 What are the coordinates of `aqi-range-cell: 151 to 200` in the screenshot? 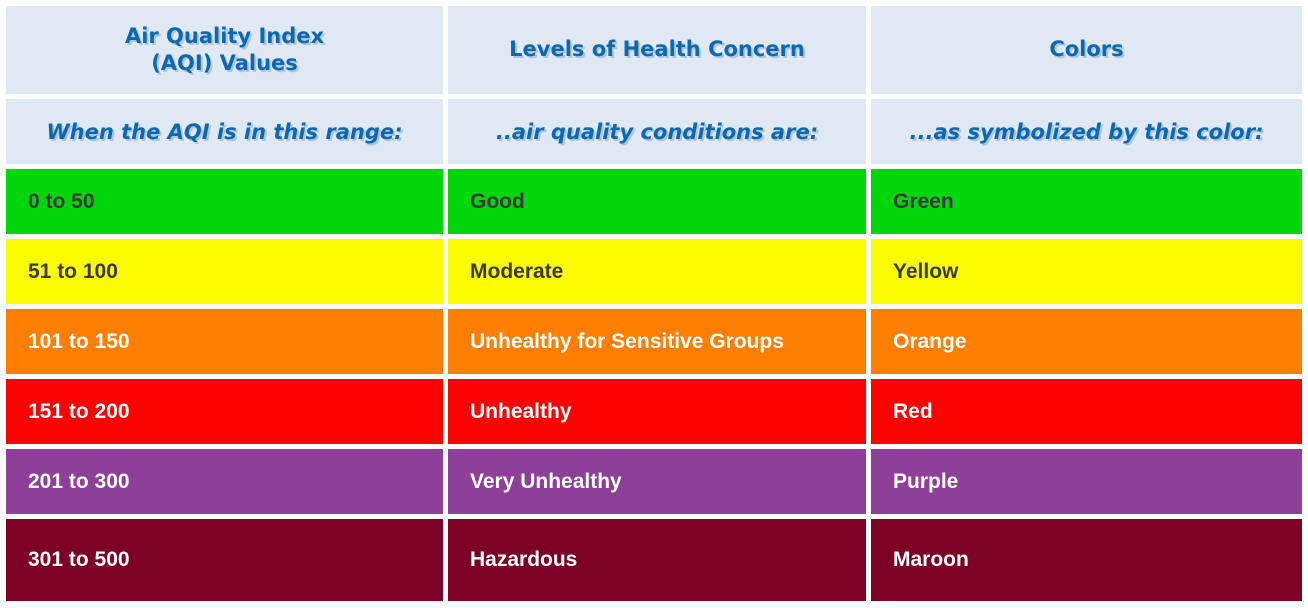 It's located at (224, 411).